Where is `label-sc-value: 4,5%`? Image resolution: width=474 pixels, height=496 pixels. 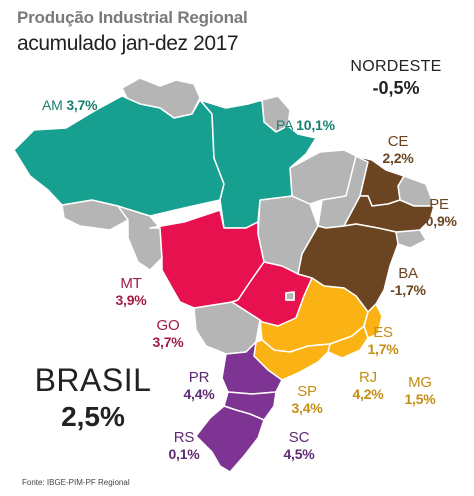 label-sc-value: 4,5% is located at coordinates (299, 454).